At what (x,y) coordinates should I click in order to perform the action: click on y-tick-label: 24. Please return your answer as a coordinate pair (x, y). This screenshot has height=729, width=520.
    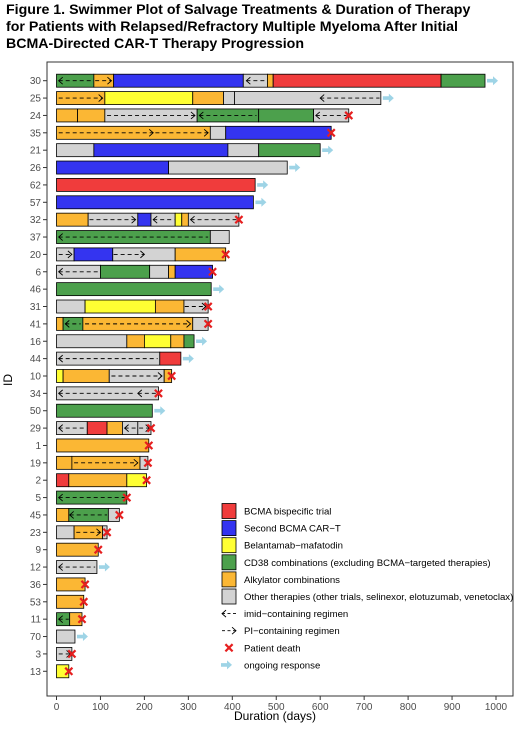
    Looking at the image, I should click on (36, 116).